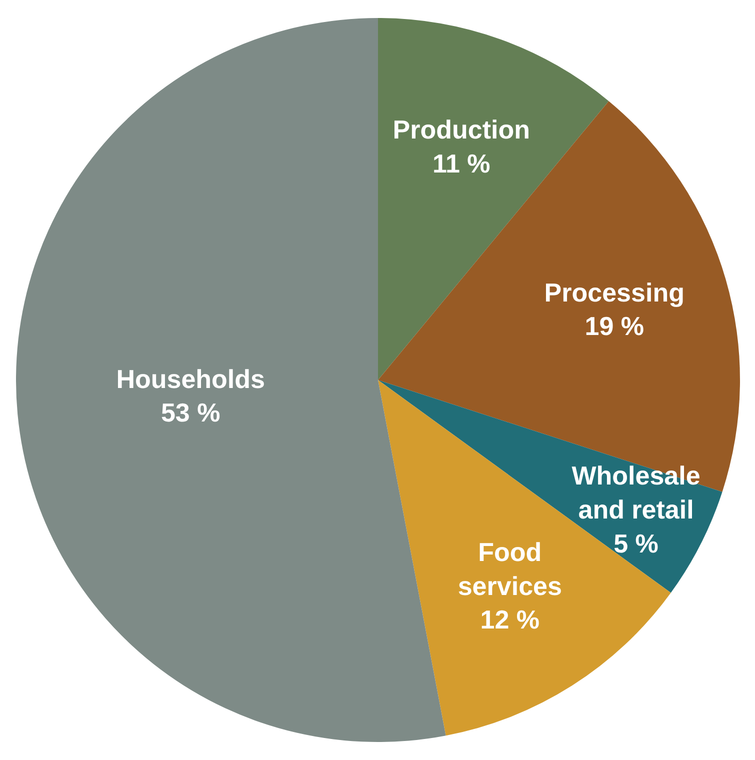 The width and height of the screenshot is (755, 760). I want to click on slice-label: Wholesale and retail, so click(636, 492).